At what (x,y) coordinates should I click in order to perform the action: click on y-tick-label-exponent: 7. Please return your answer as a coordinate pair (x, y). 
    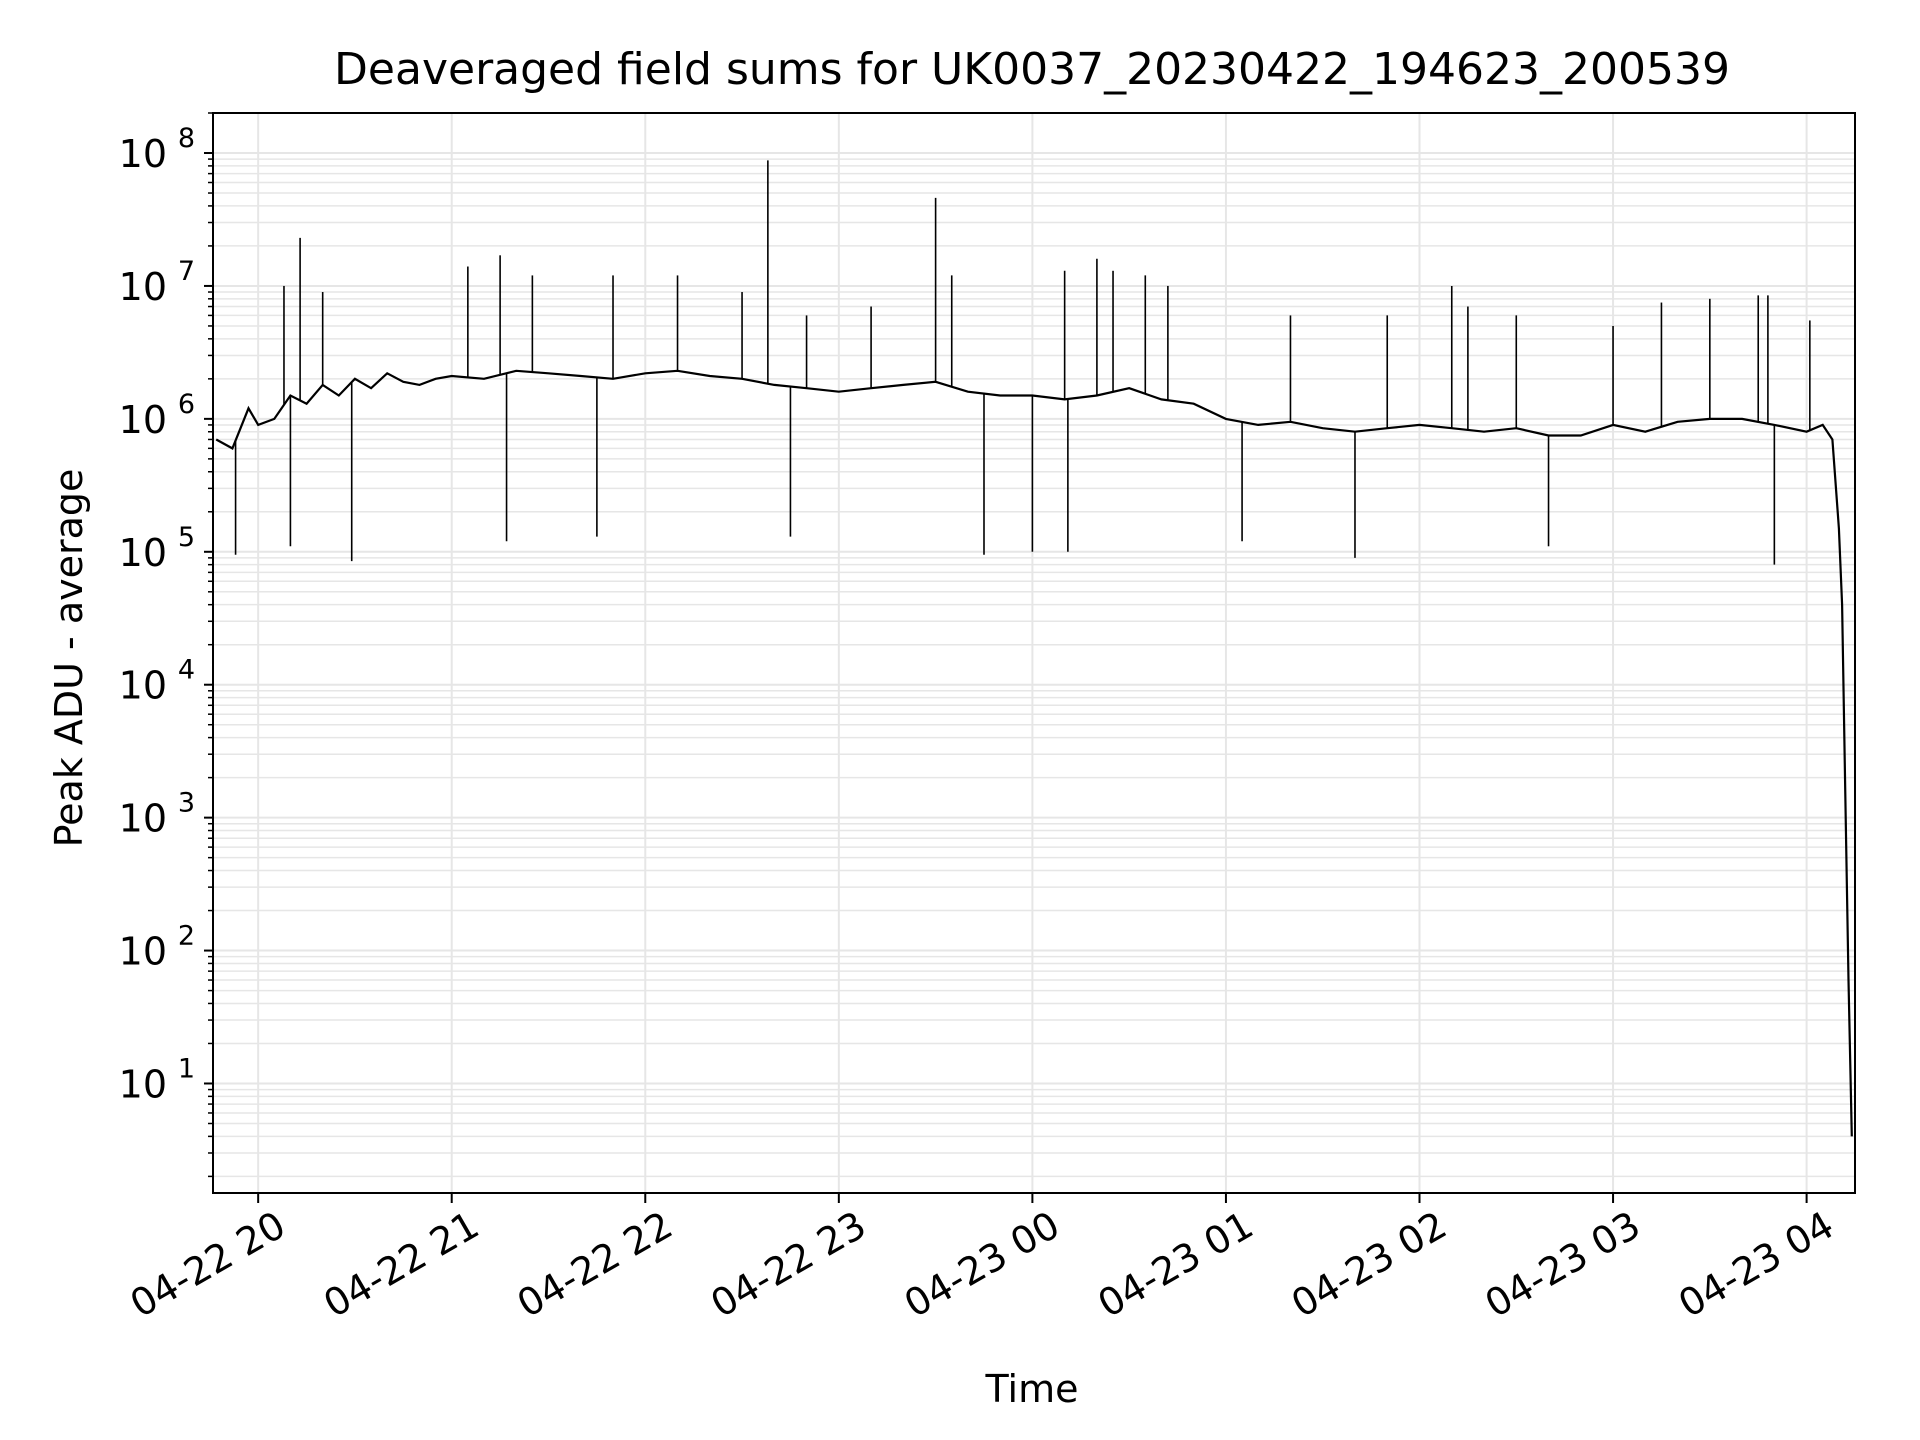
    Looking at the image, I should click on (186, 271).